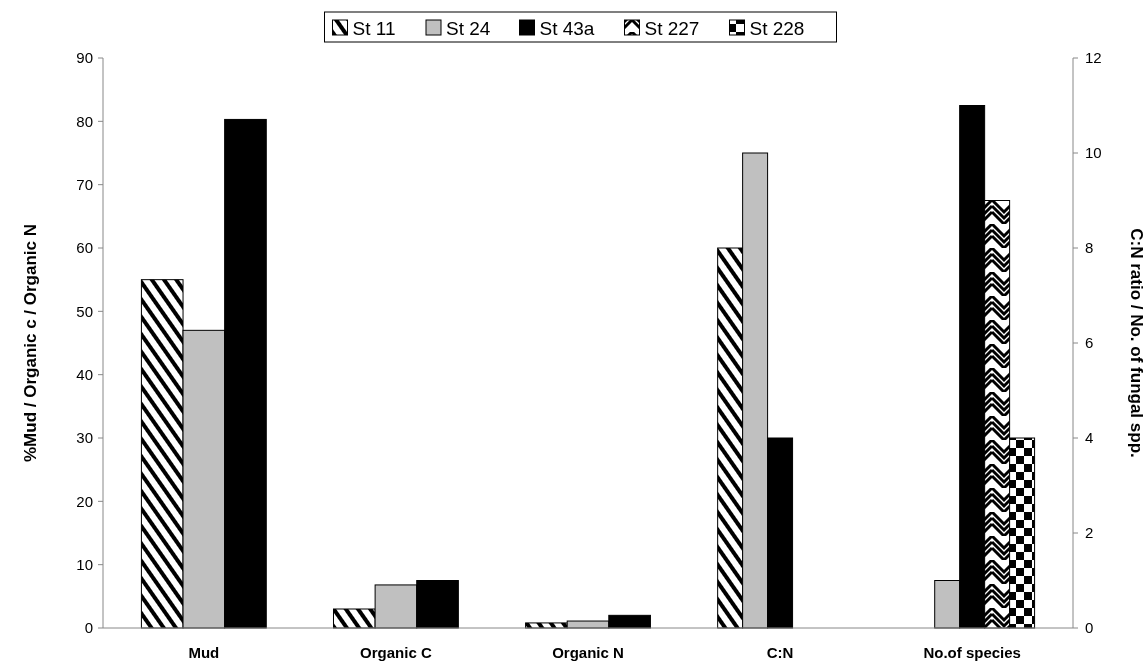 The image size is (1145, 663). I want to click on x-tick-label: Mud, so click(204, 653).